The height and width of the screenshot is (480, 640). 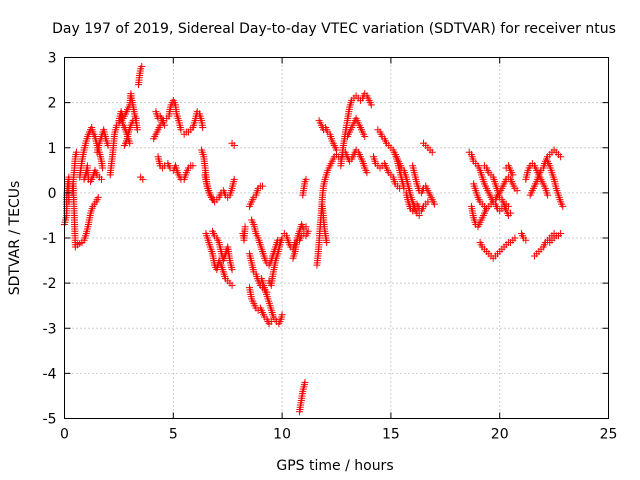 I want to click on y-tick-label: 2, so click(x=52, y=104).